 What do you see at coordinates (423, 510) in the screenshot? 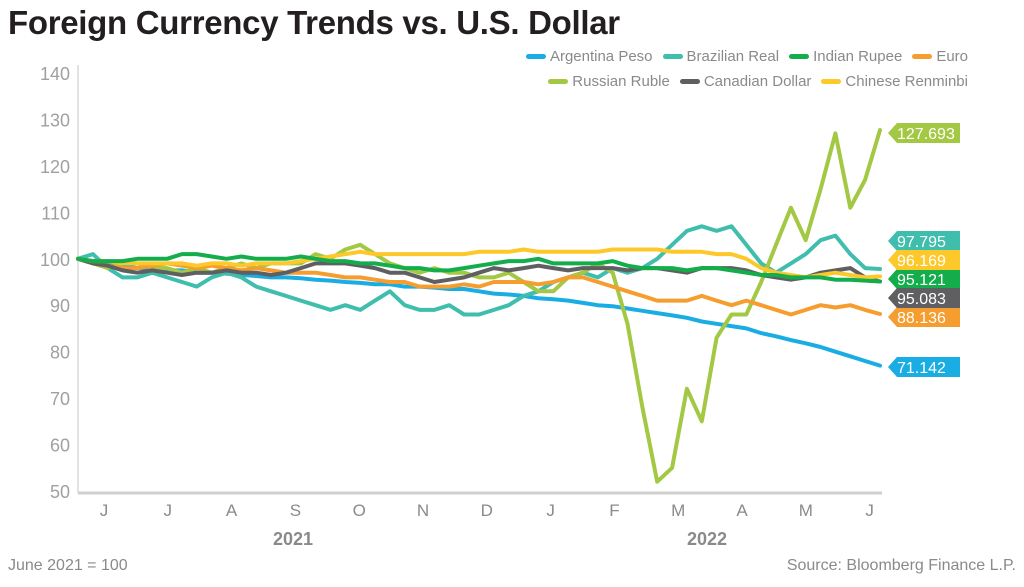
I see `x-tick-label: N` at bounding box center [423, 510].